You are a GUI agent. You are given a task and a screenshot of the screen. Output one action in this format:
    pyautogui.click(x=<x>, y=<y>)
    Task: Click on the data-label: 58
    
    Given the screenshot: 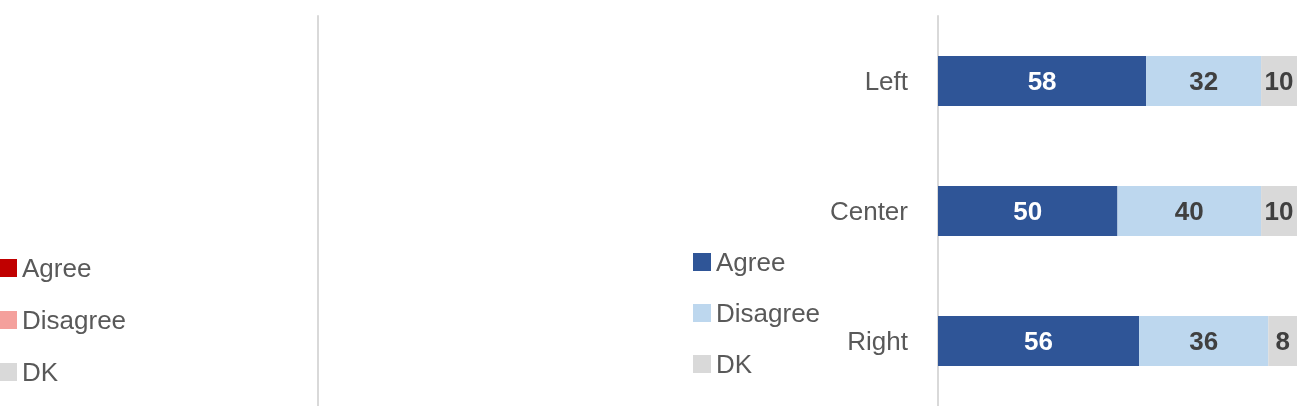 What is the action you would take?
    pyautogui.click(x=1042, y=81)
    